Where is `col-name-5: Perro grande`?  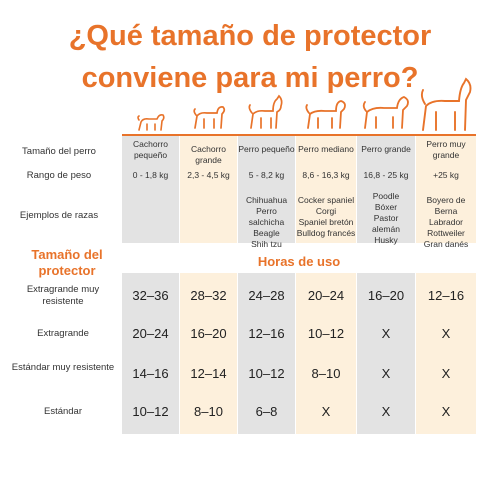 col-name-5: Perro grande is located at coordinates (386, 149).